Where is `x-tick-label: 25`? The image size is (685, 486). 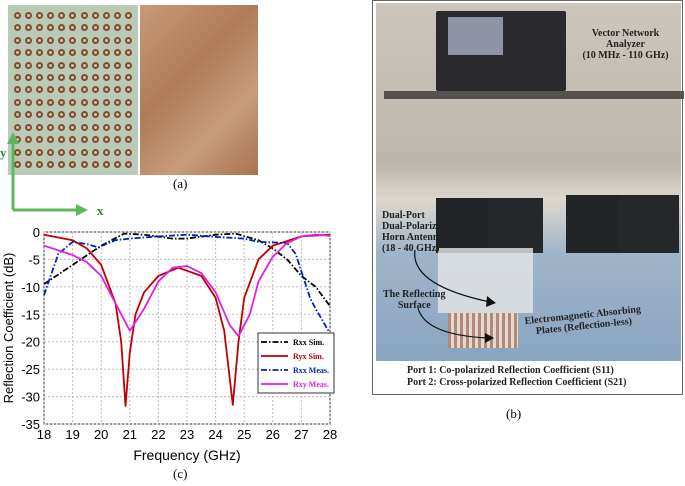 x-tick-label: 25 is located at coordinates (244, 434).